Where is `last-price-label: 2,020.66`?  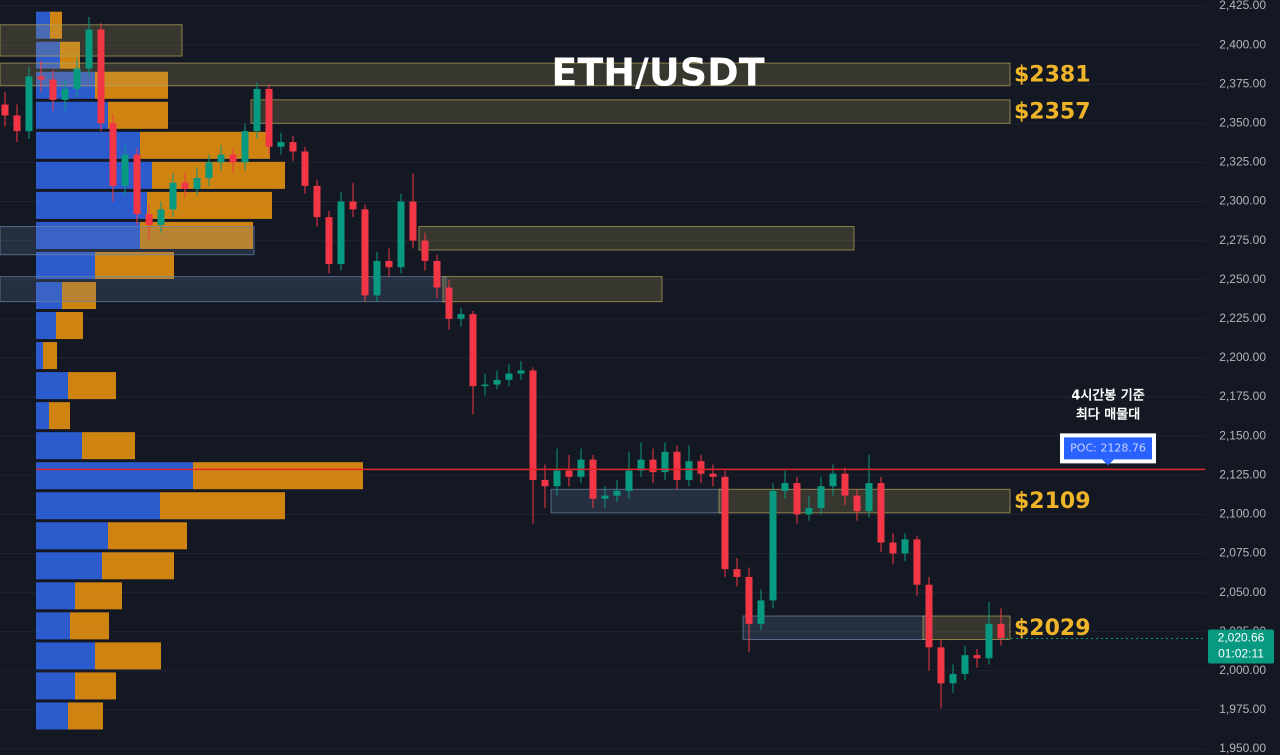 last-price-label: 2,020.66 is located at coordinates (1241, 638).